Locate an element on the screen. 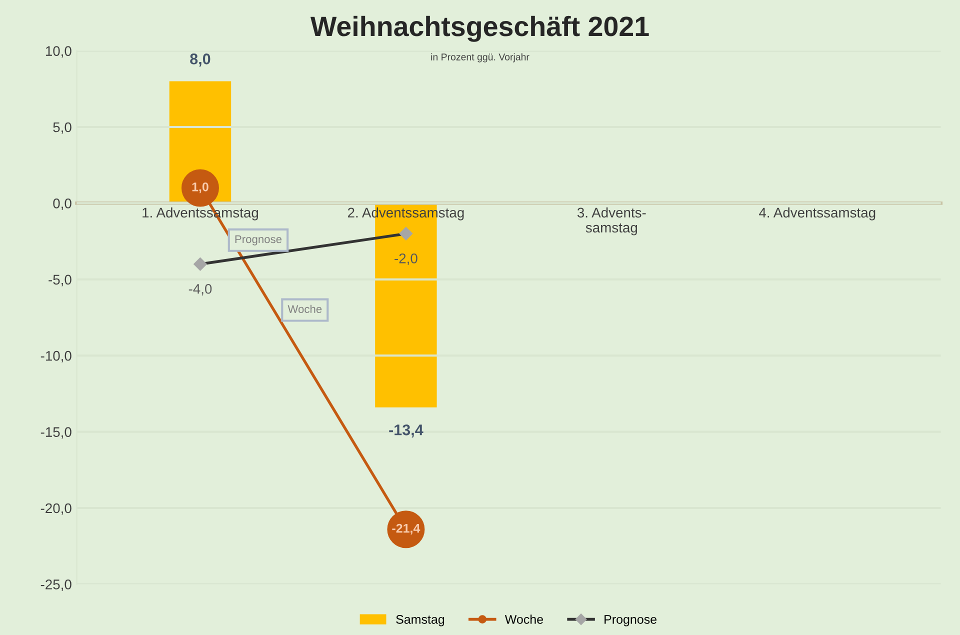 The height and width of the screenshot is (635, 960). legend-label: Samstag is located at coordinates (420, 620).